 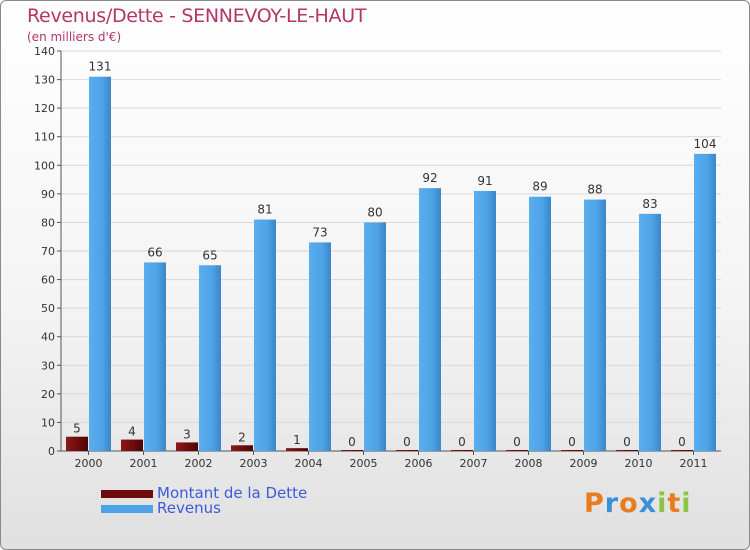 What do you see at coordinates (352, 442) in the screenshot?
I see `data-label-debt-2005: 0` at bounding box center [352, 442].